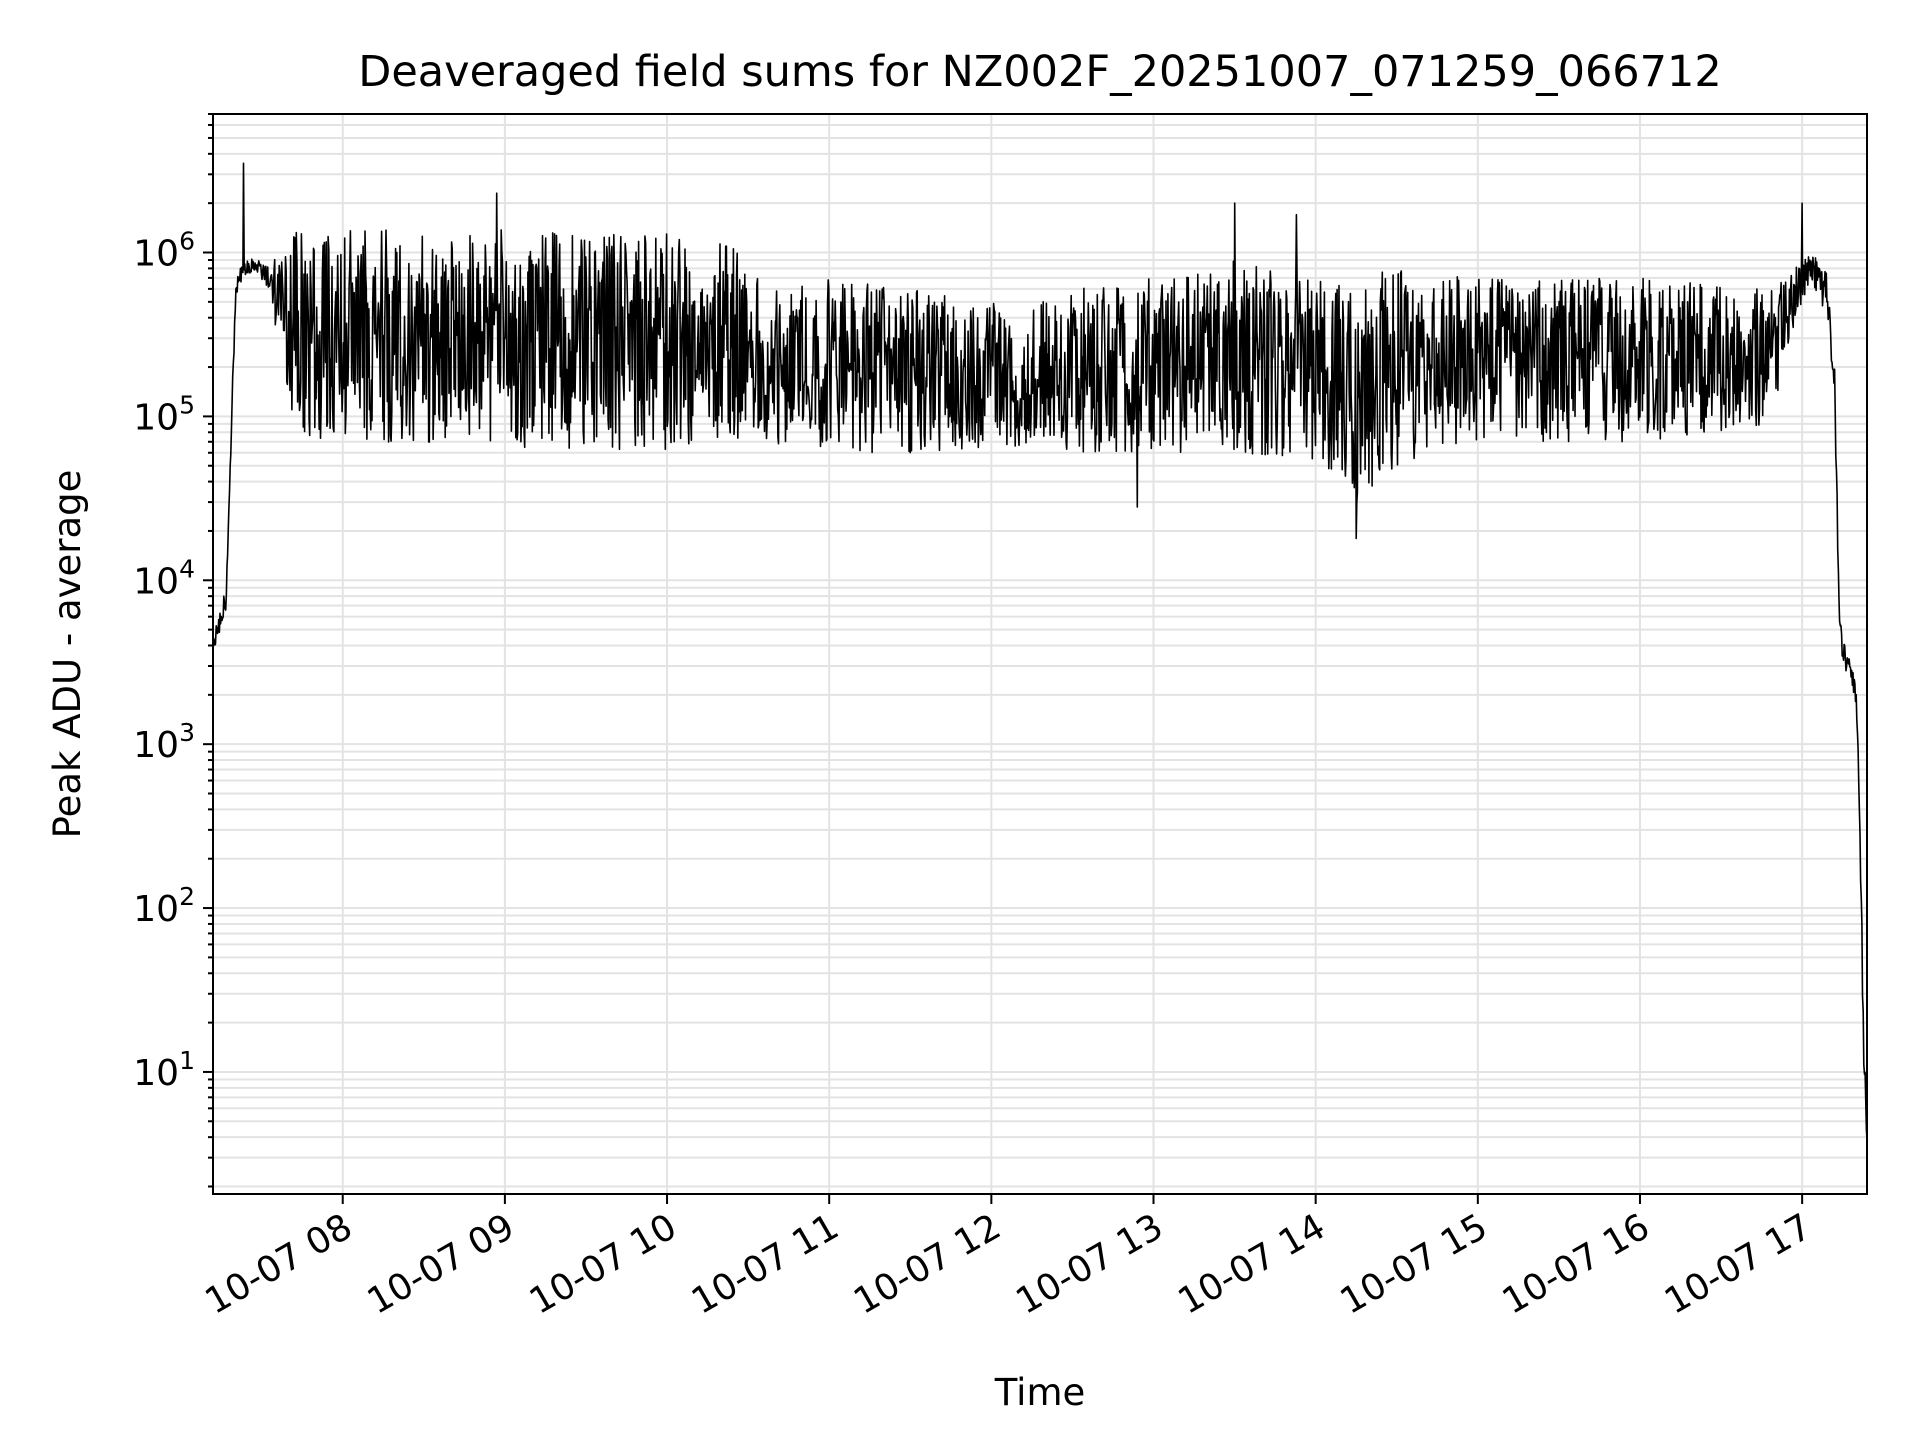  I want to click on x-tick-label: 10-07 15, so click(1414, 1264).